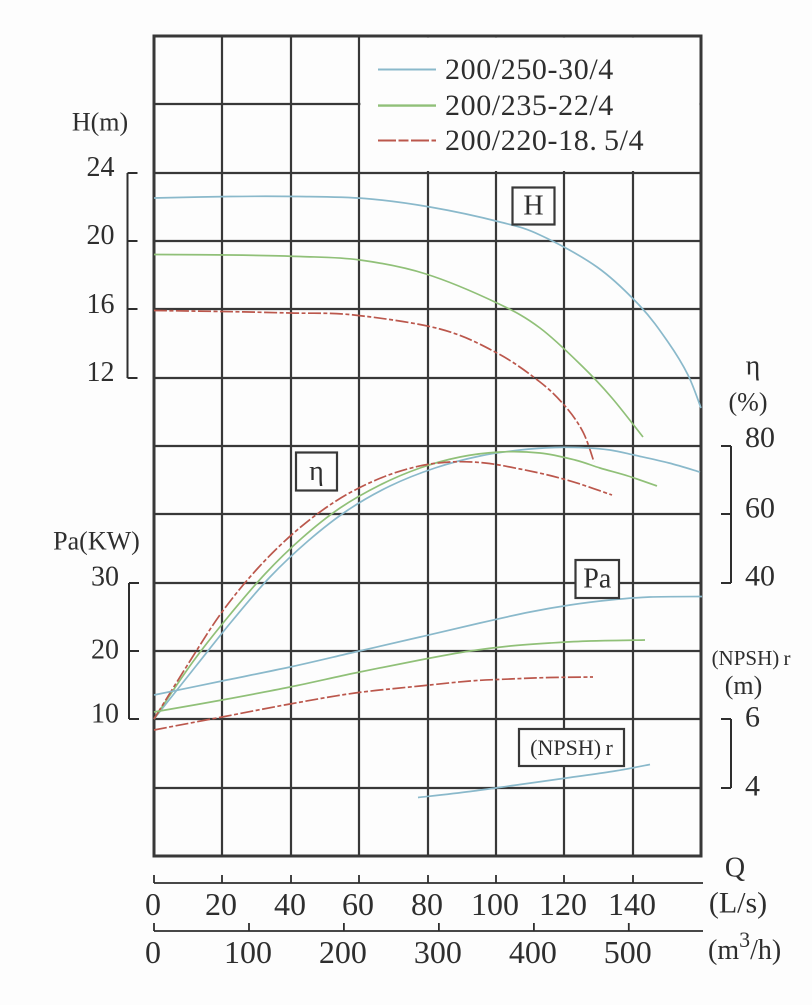 This screenshot has width=812, height=1005. Describe the element at coordinates (343, 952) in the screenshot. I see `svg-text: 200` at that location.